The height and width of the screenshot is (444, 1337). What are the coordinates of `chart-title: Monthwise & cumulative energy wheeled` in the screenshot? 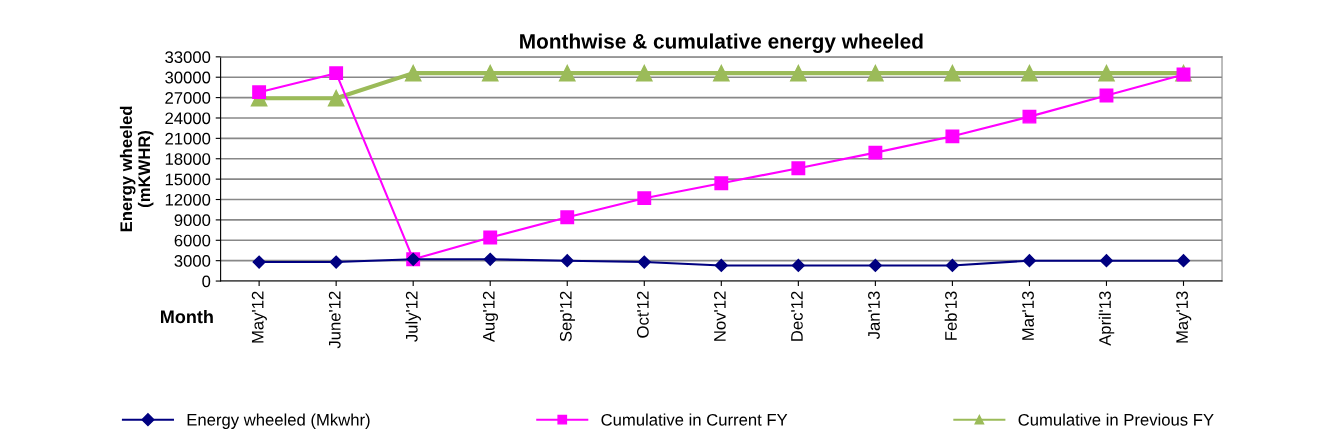 It's located at (721, 43).